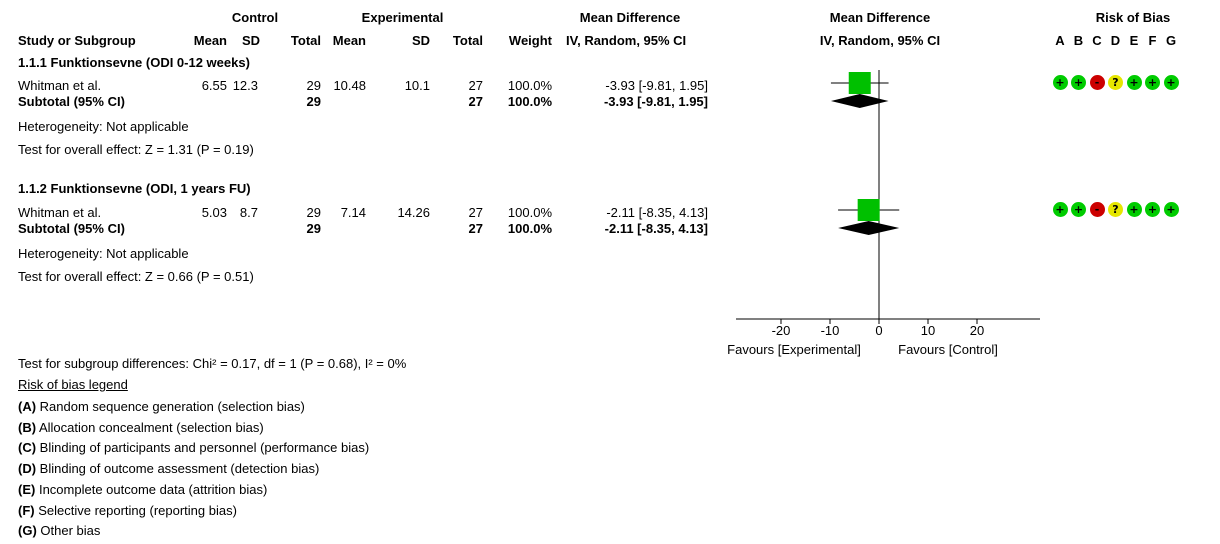 The image size is (1220, 544). What do you see at coordinates (151, 489) in the screenshot?
I see `rob-legend-text: Incomplete outcome data (attrition bias)` at bounding box center [151, 489].